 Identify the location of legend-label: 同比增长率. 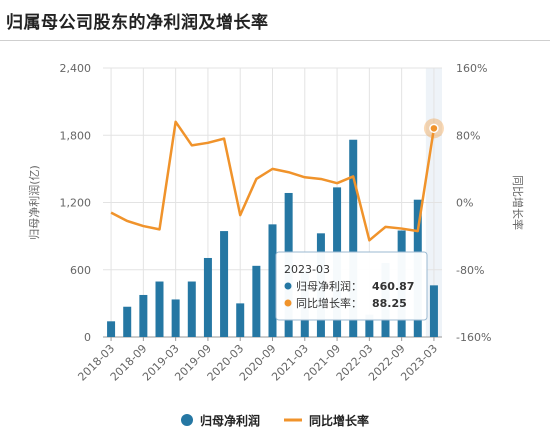
(339, 420).